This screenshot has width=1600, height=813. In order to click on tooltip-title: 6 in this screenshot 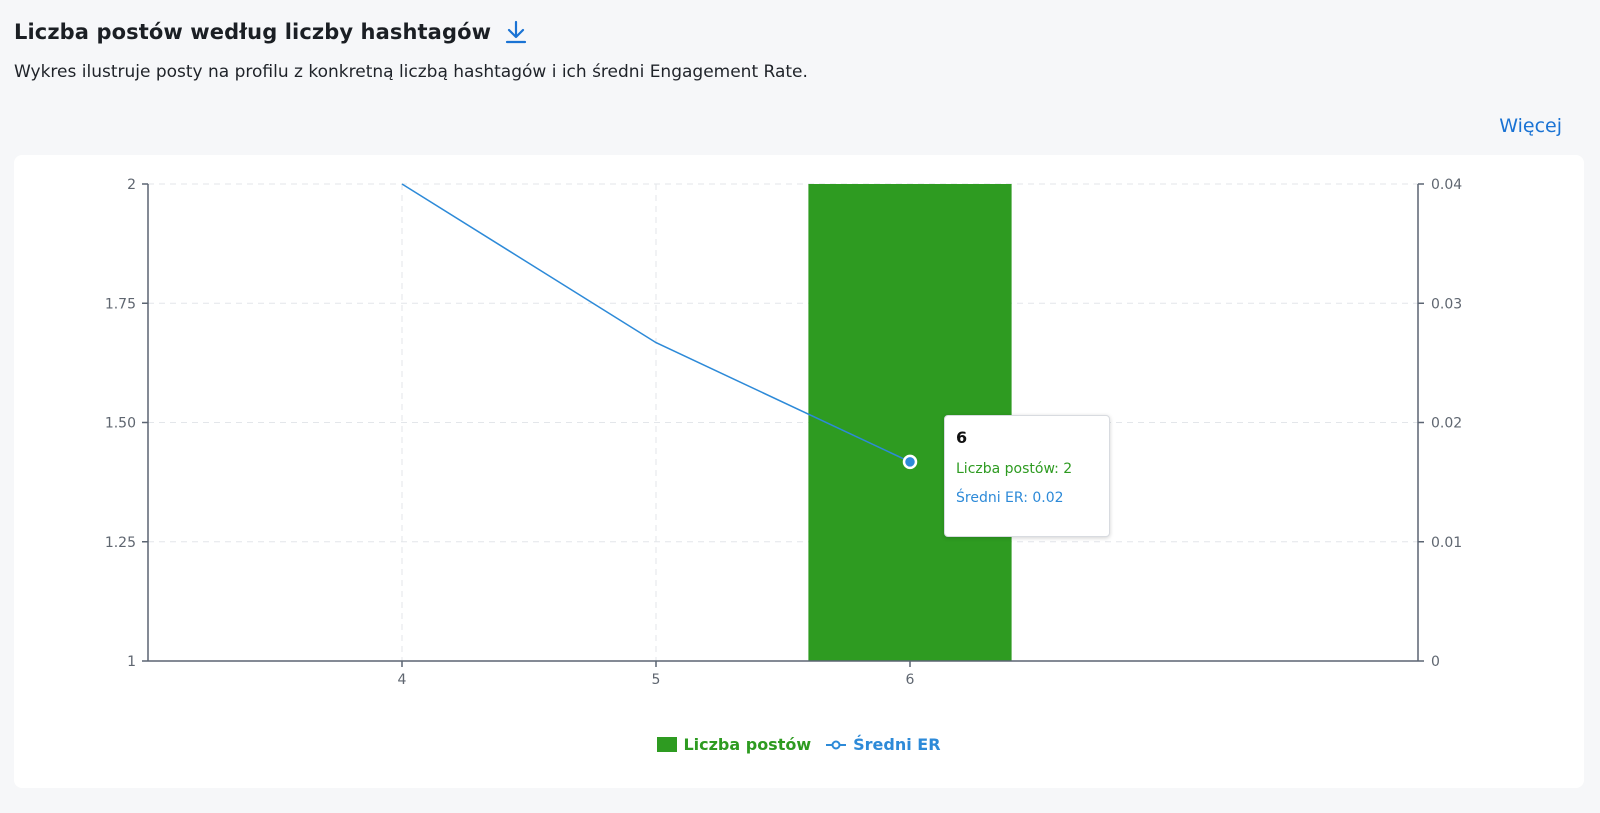, I will do `click(962, 437)`.